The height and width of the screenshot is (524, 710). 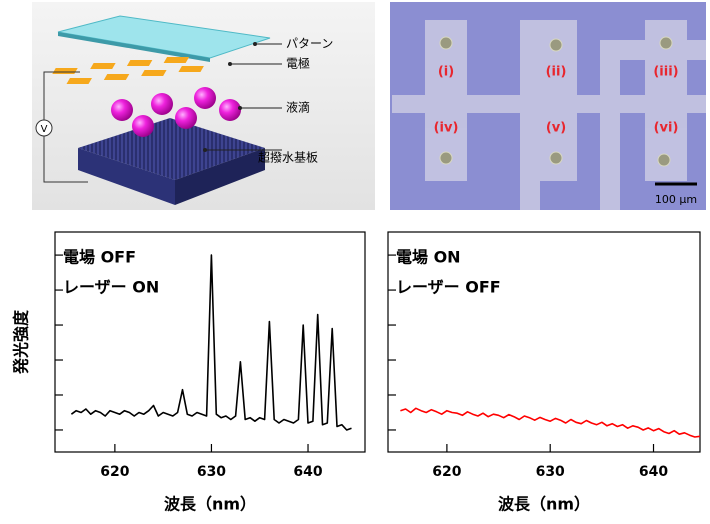 What do you see at coordinates (176, 112) in the screenshot?
I see `droplets` at bounding box center [176, 112].